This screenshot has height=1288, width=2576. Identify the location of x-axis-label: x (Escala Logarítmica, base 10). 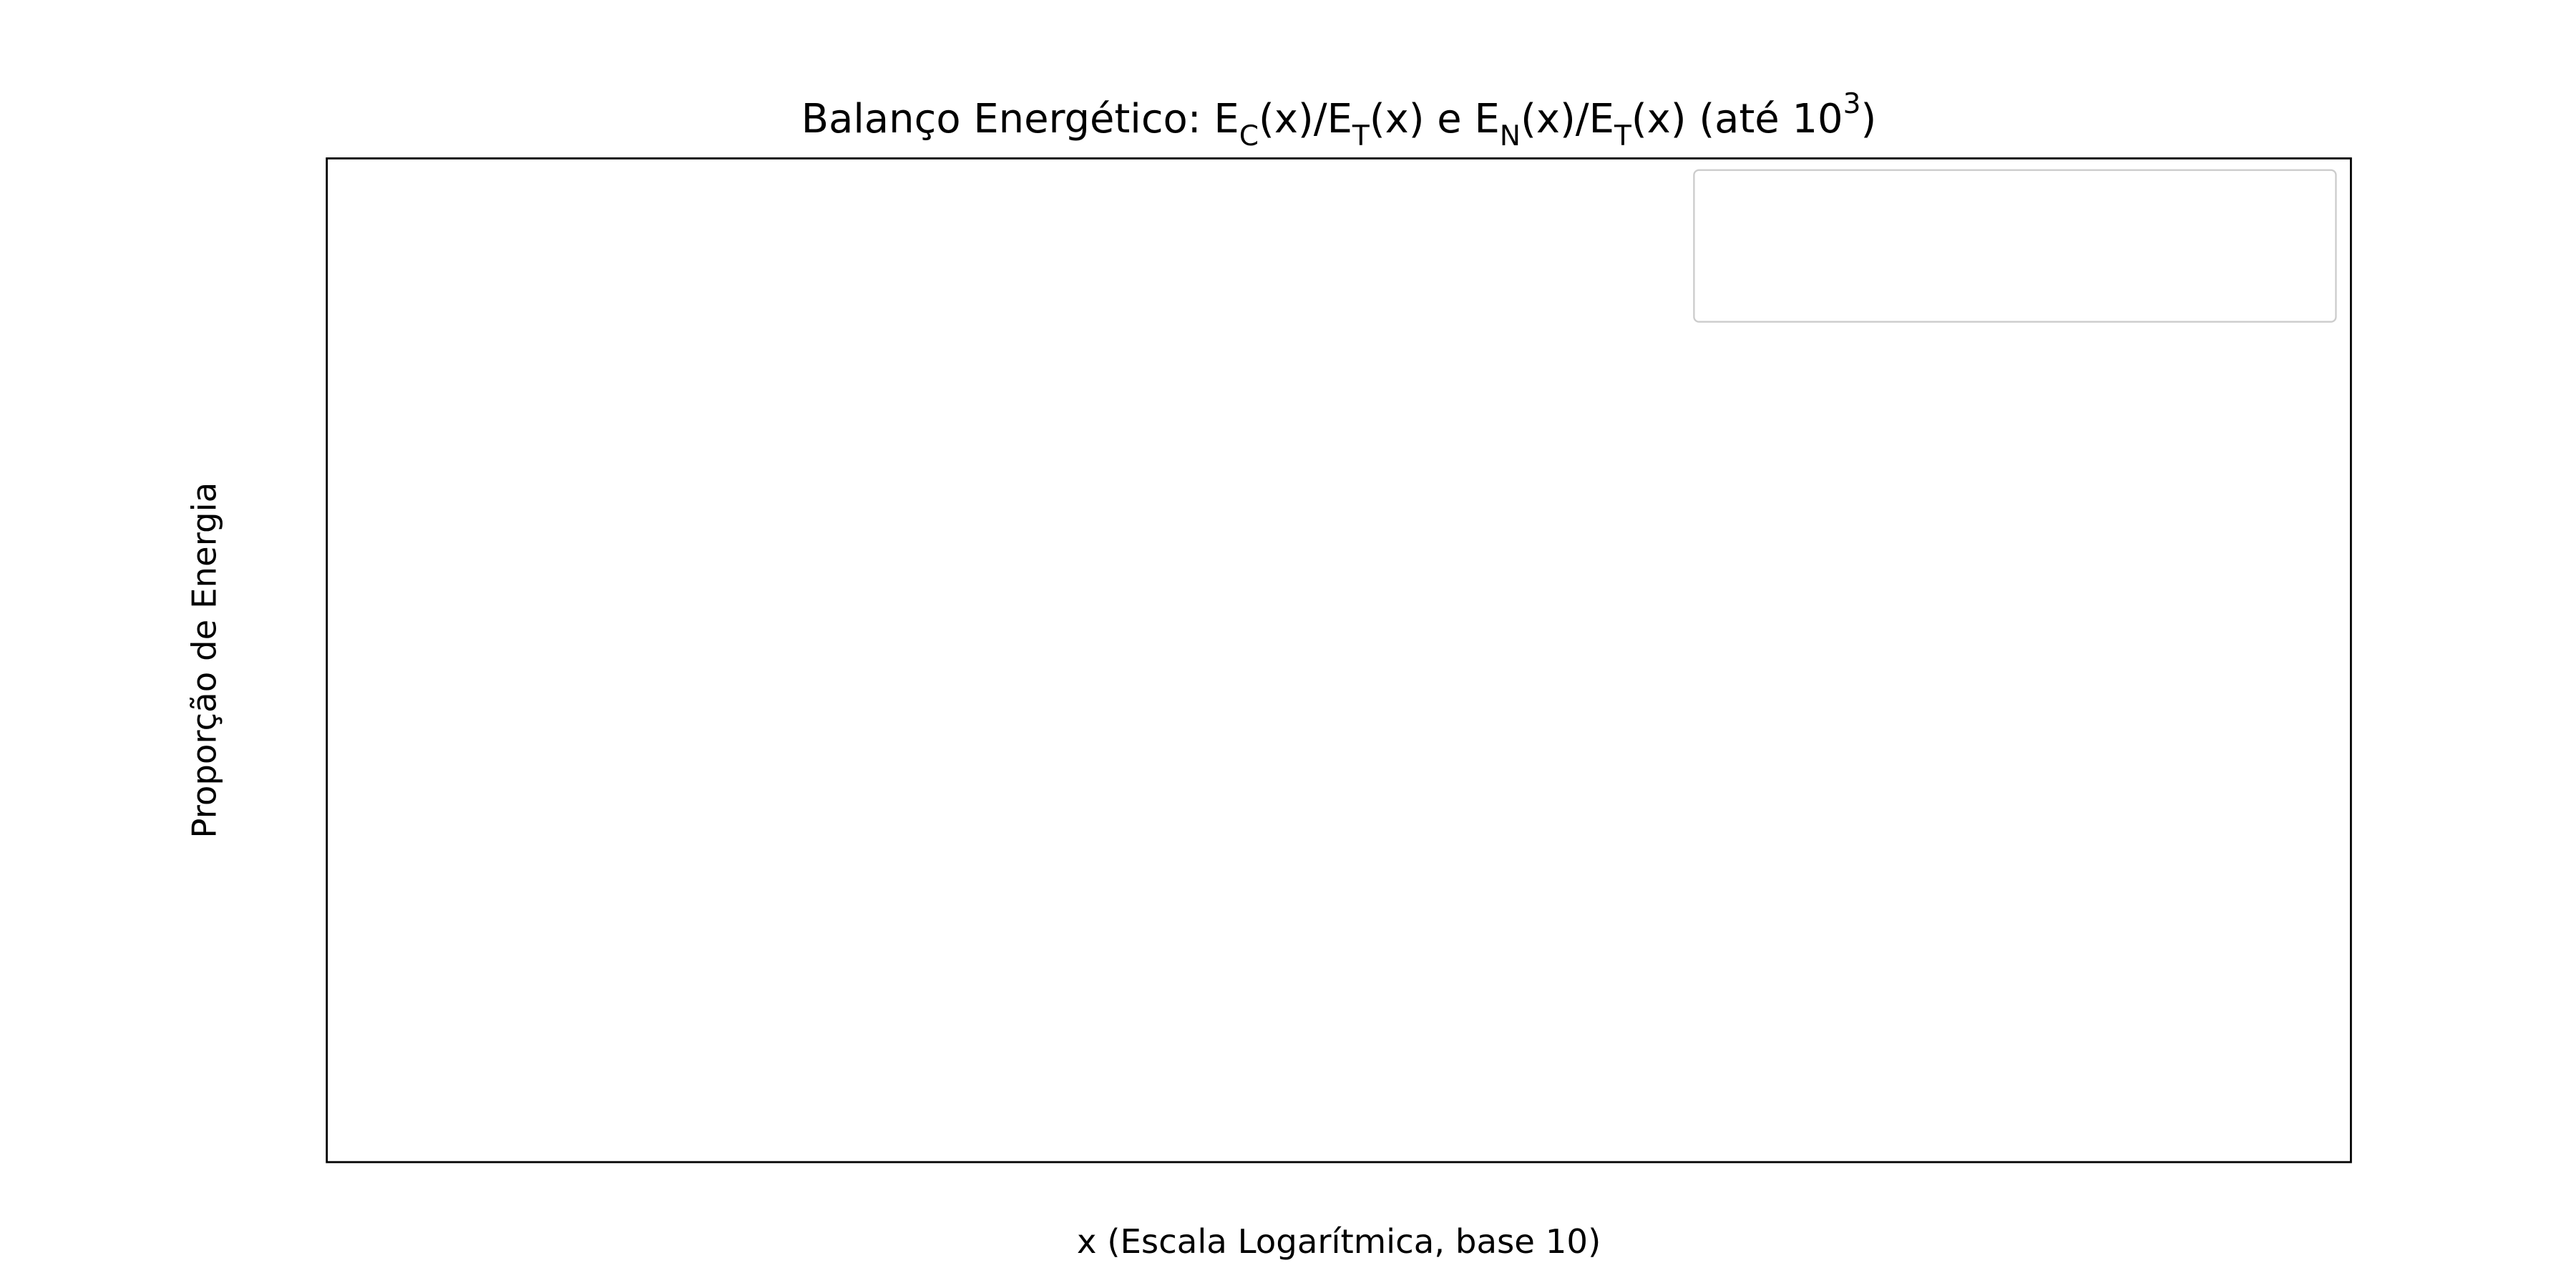
(1339, 1241).